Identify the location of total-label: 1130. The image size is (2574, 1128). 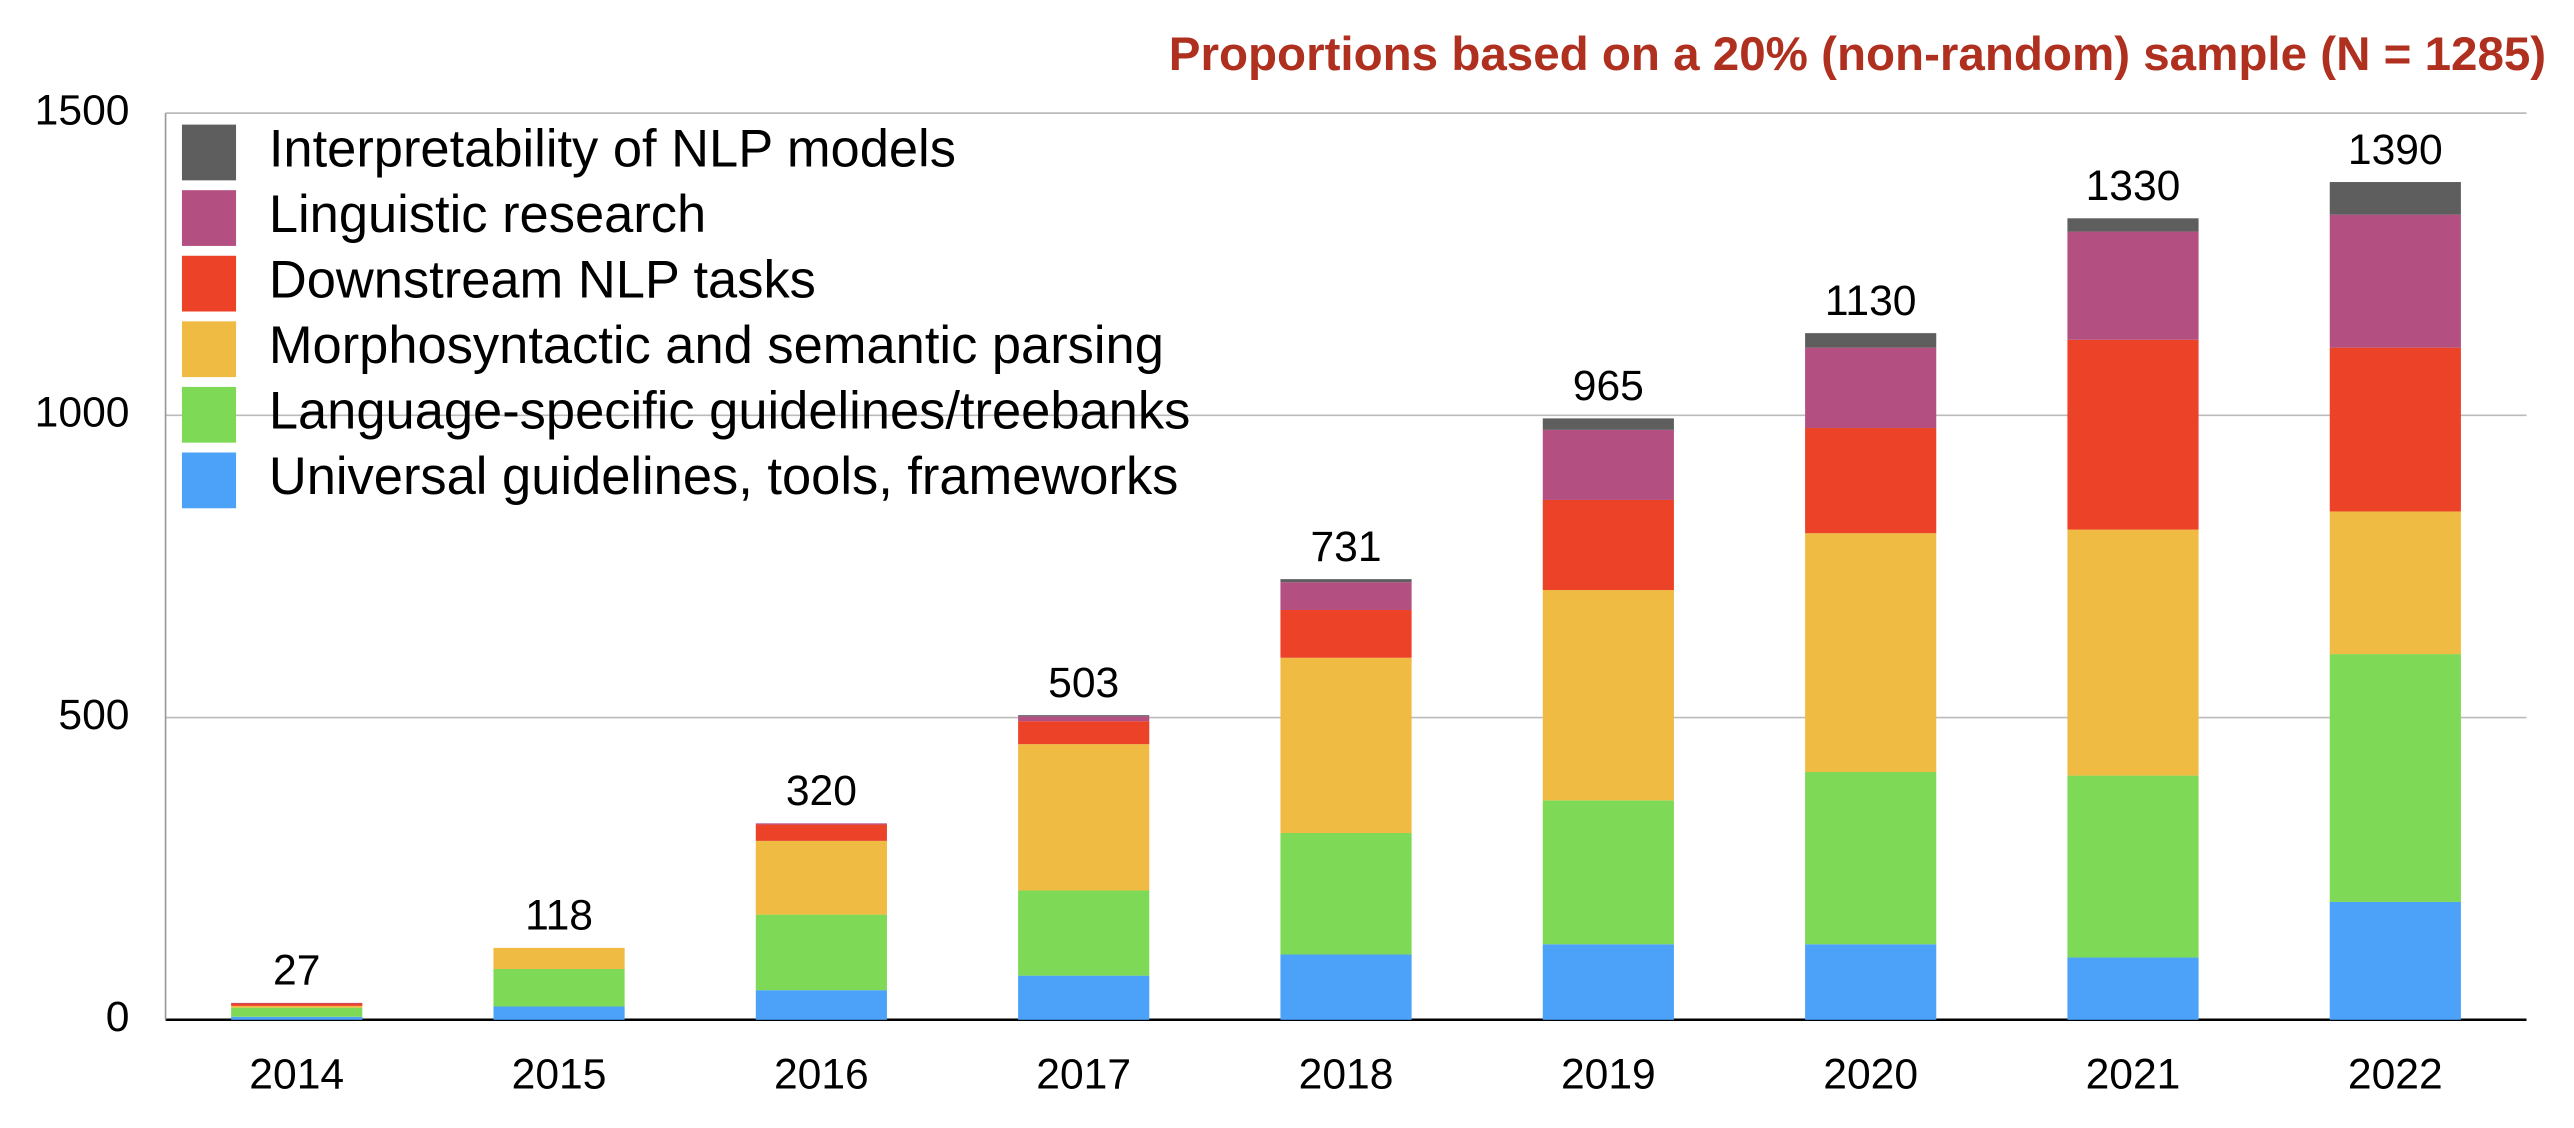
(1871, 301).